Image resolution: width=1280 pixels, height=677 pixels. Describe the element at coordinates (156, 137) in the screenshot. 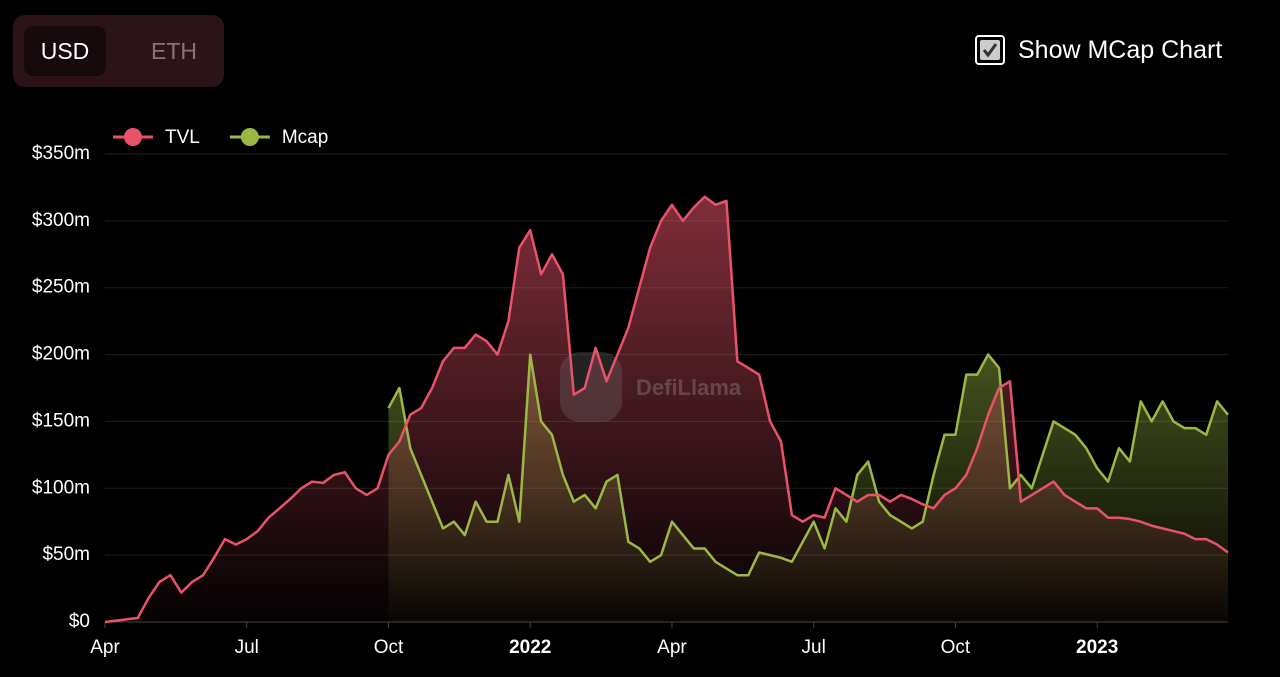

I see `legend-item: TVL` at that location.